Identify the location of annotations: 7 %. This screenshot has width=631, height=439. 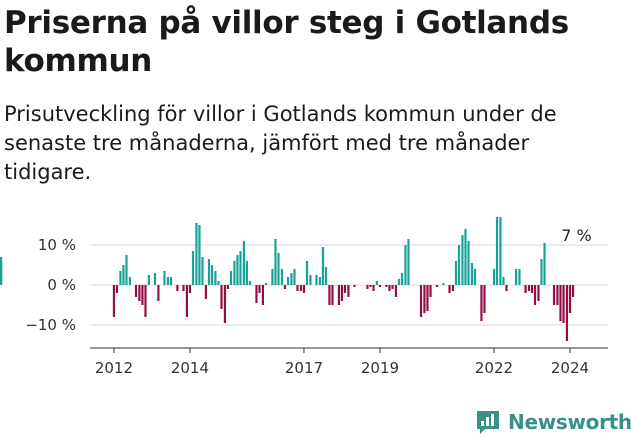
(576, 235).